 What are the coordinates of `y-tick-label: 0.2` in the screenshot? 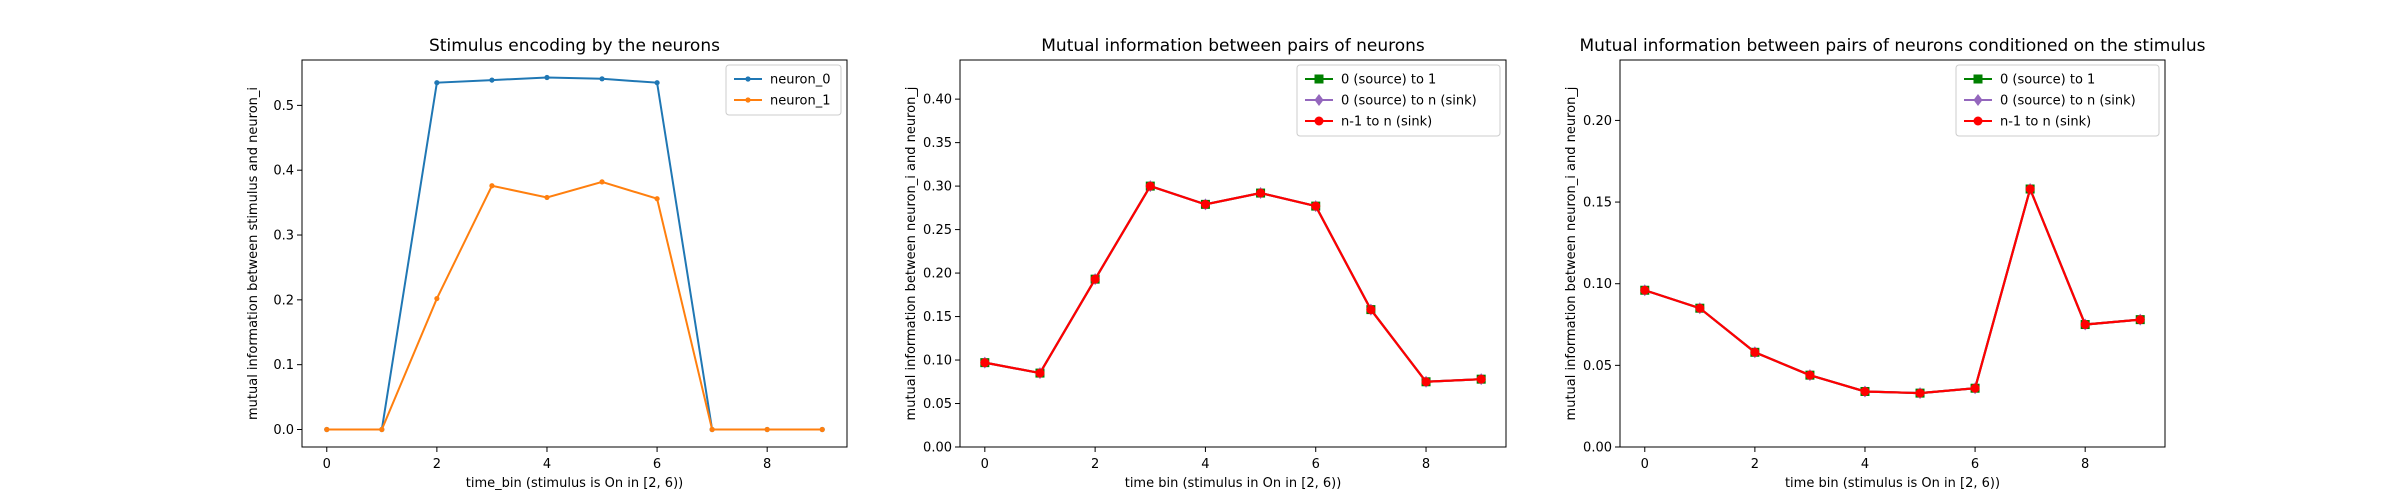 It's located at (283, 300).